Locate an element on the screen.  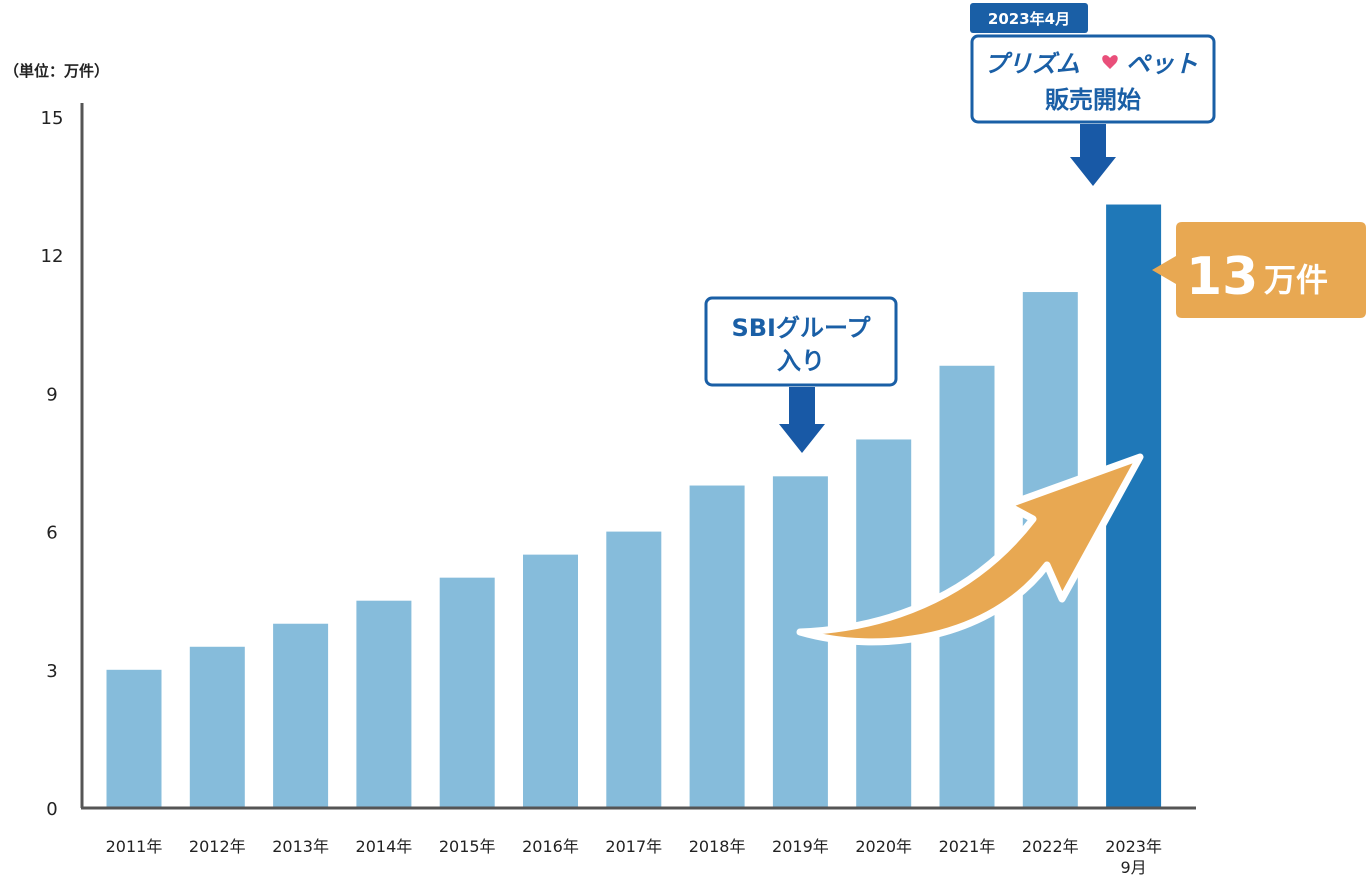
callout-unit: 万件 is located at coordinates (1296, 280).